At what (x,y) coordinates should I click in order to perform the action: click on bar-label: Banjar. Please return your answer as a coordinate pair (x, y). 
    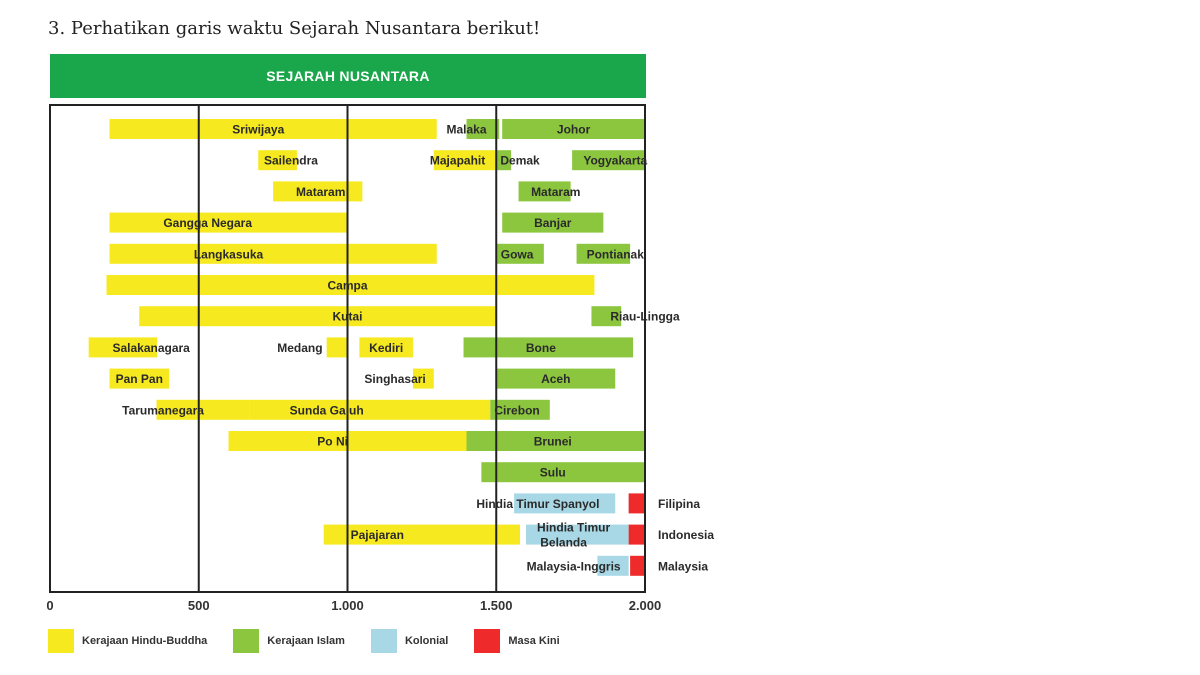
    Looking at the image, I should click on (553, 223).